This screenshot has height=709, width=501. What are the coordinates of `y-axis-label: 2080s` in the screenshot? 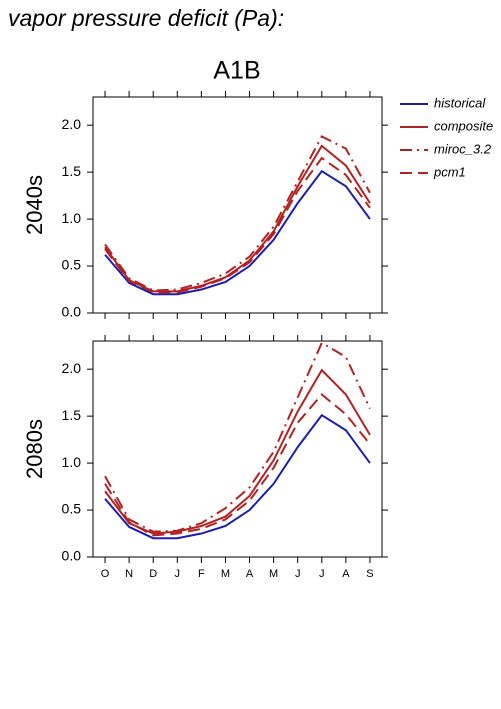 It's located at (34, 449).